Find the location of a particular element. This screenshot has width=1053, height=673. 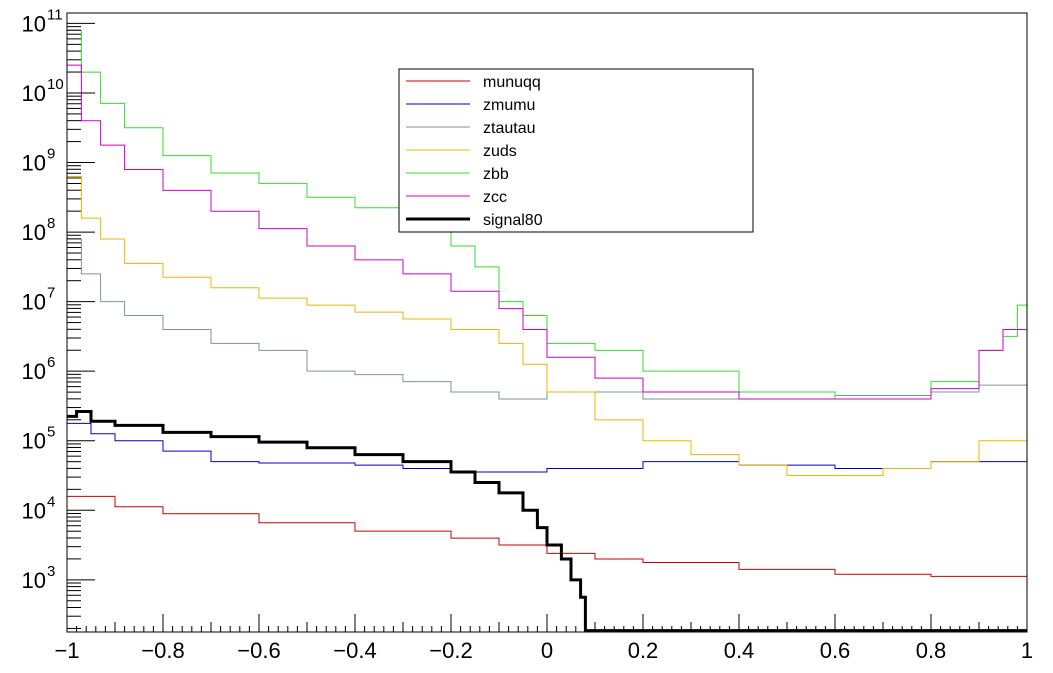

x-tick-label: 0 is located at coordinates (547, 650).